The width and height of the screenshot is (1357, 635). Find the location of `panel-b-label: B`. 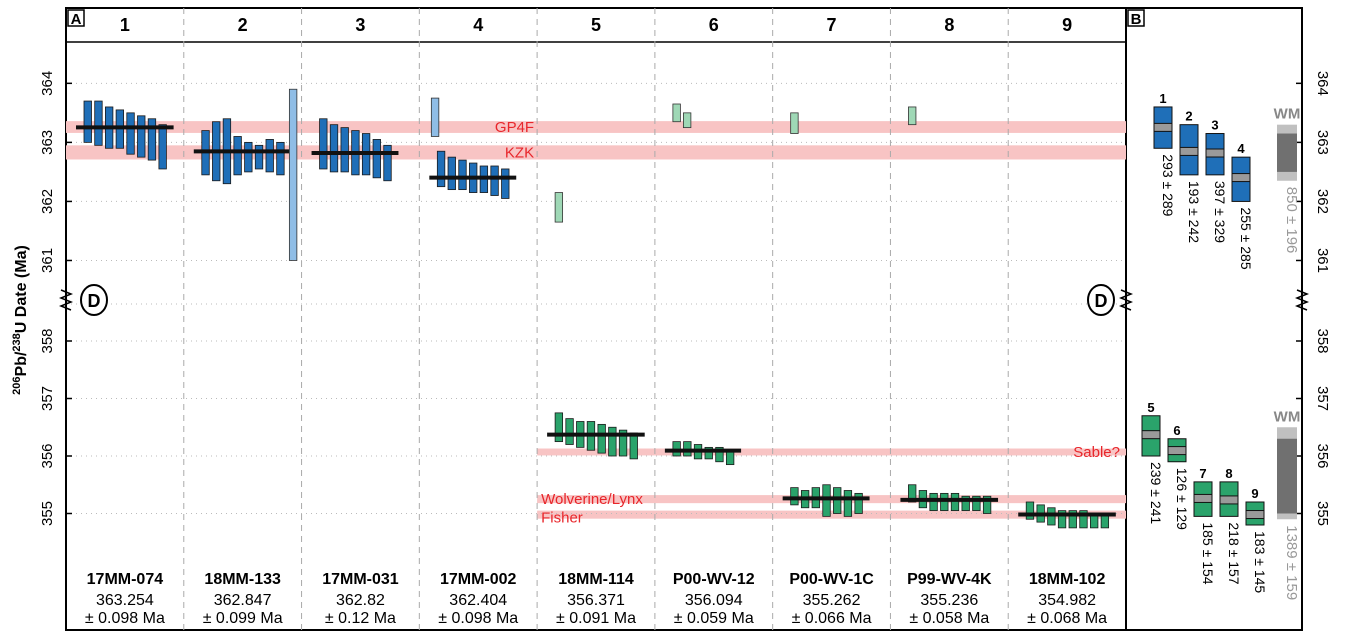

panel-b-label: B is located at coordinates (1136, 19).